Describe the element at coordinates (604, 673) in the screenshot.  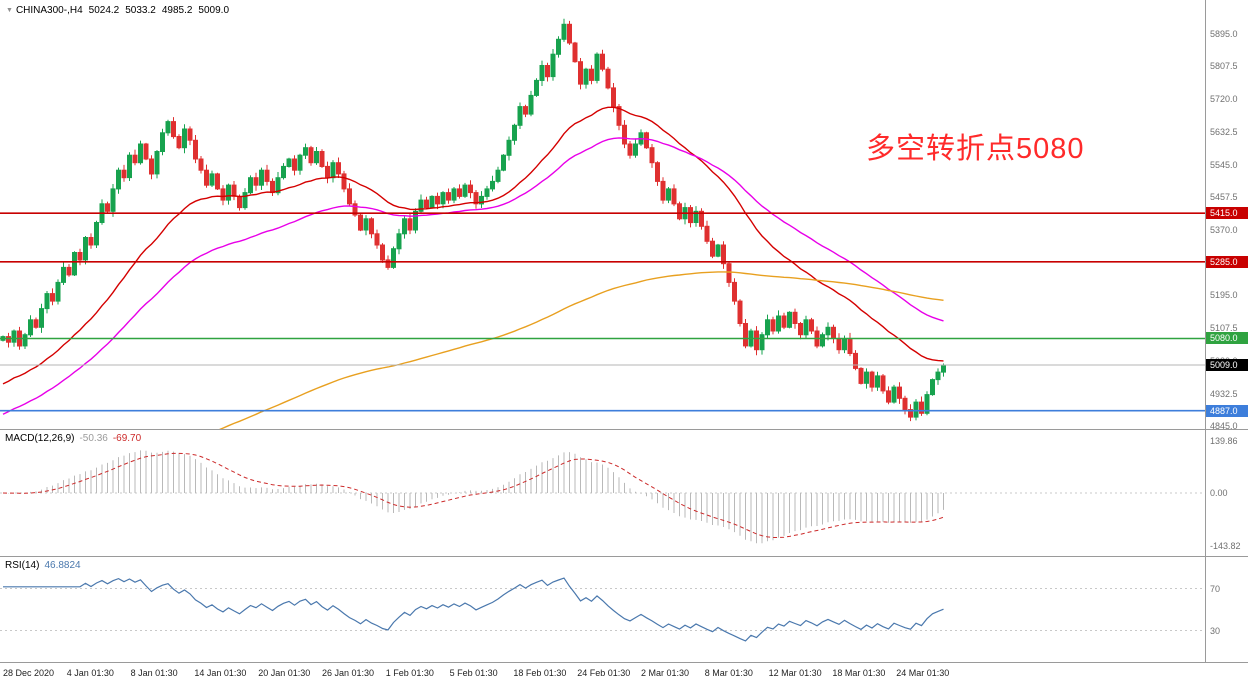
I see `time-label: 24 Feb 01:30` at that location.